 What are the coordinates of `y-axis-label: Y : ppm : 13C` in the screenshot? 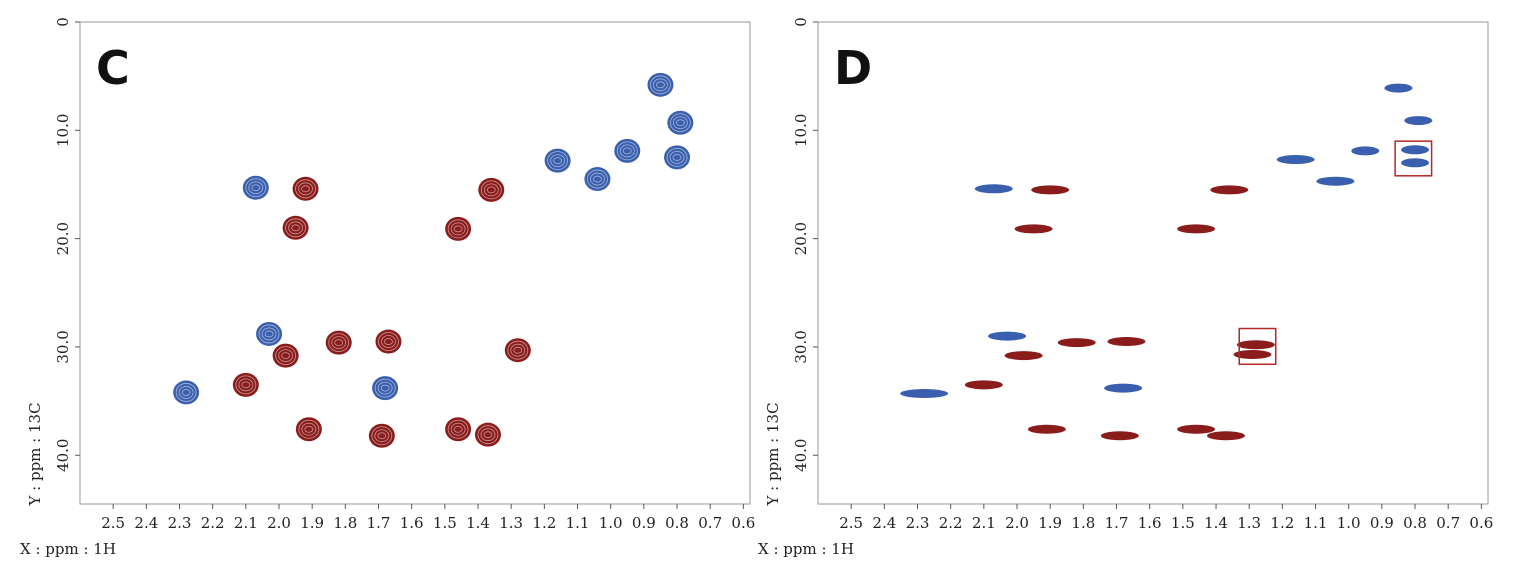 It's located at (773, 454).